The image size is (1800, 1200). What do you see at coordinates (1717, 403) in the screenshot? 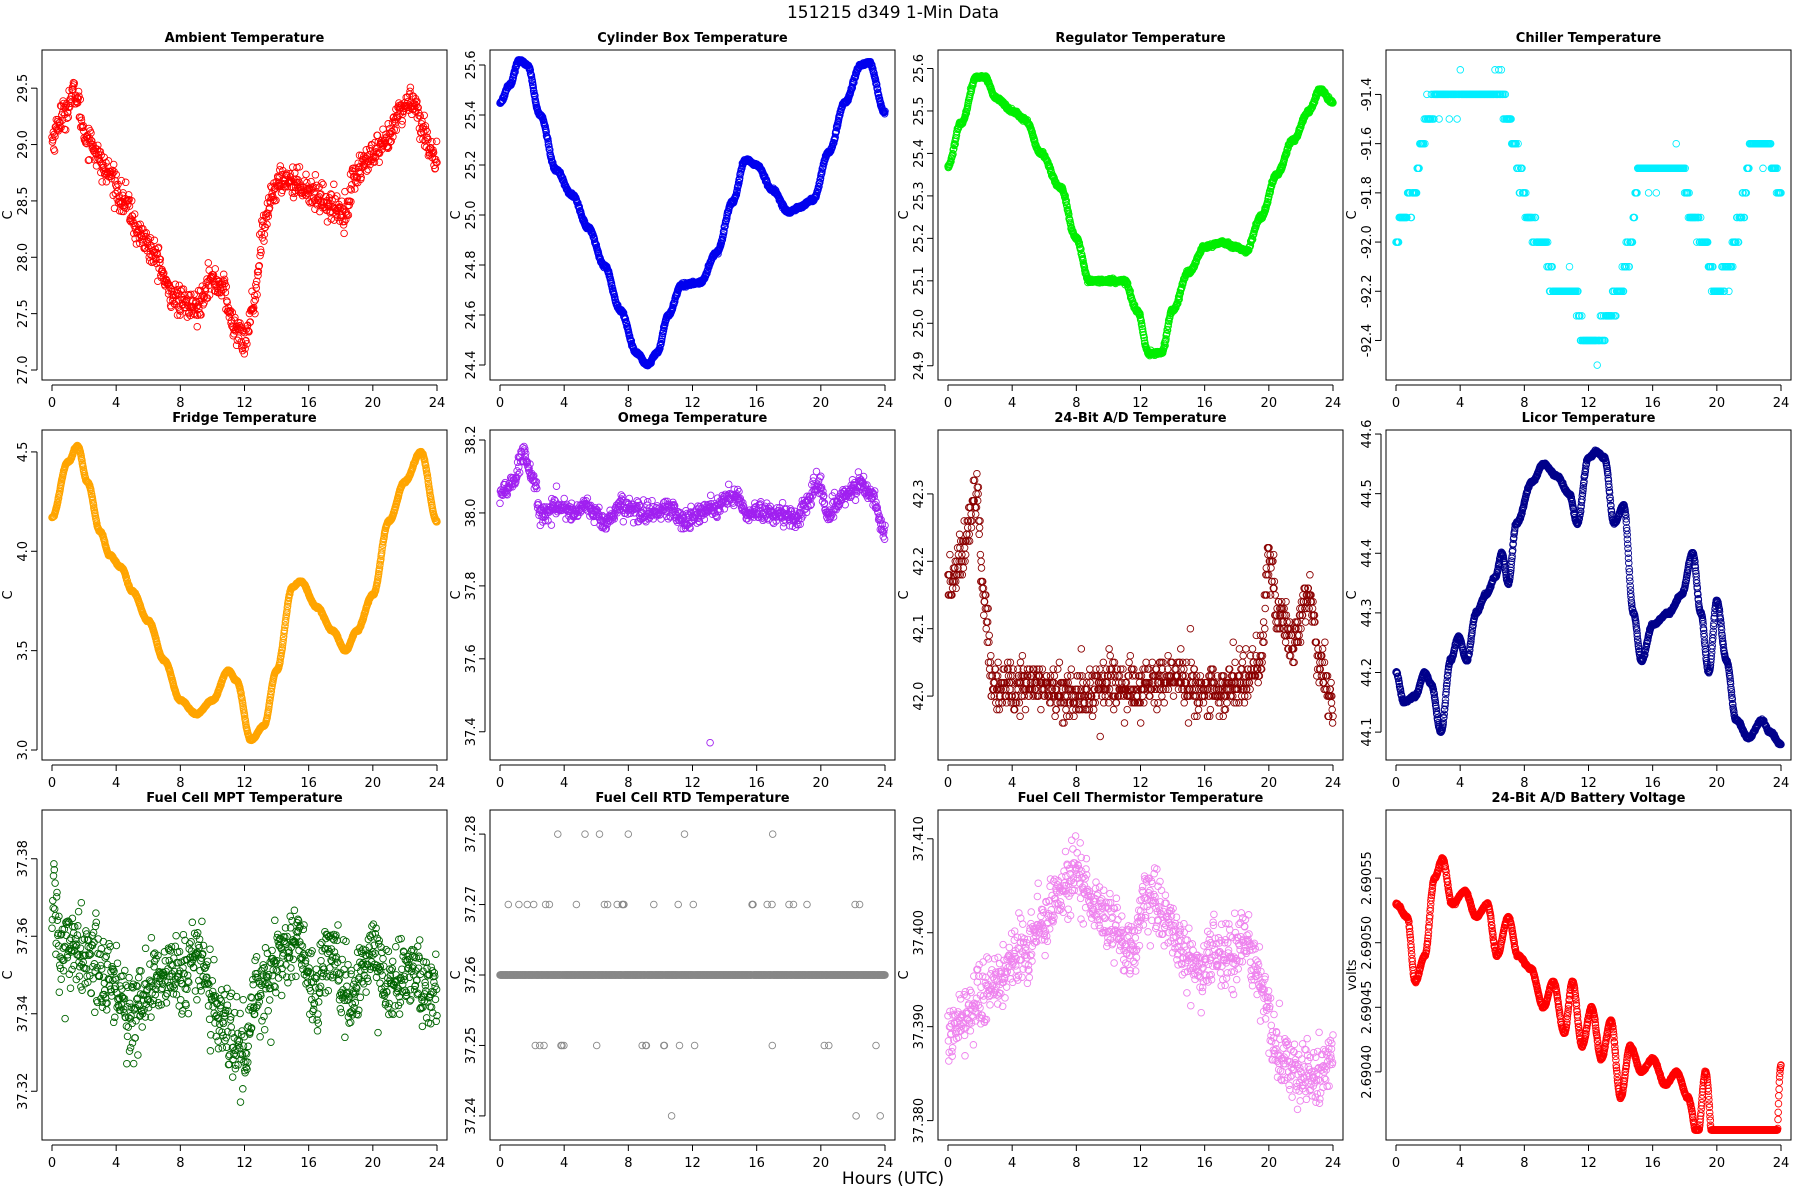
I see `x-tick-label: 20` at bounding box center [1717, 403].